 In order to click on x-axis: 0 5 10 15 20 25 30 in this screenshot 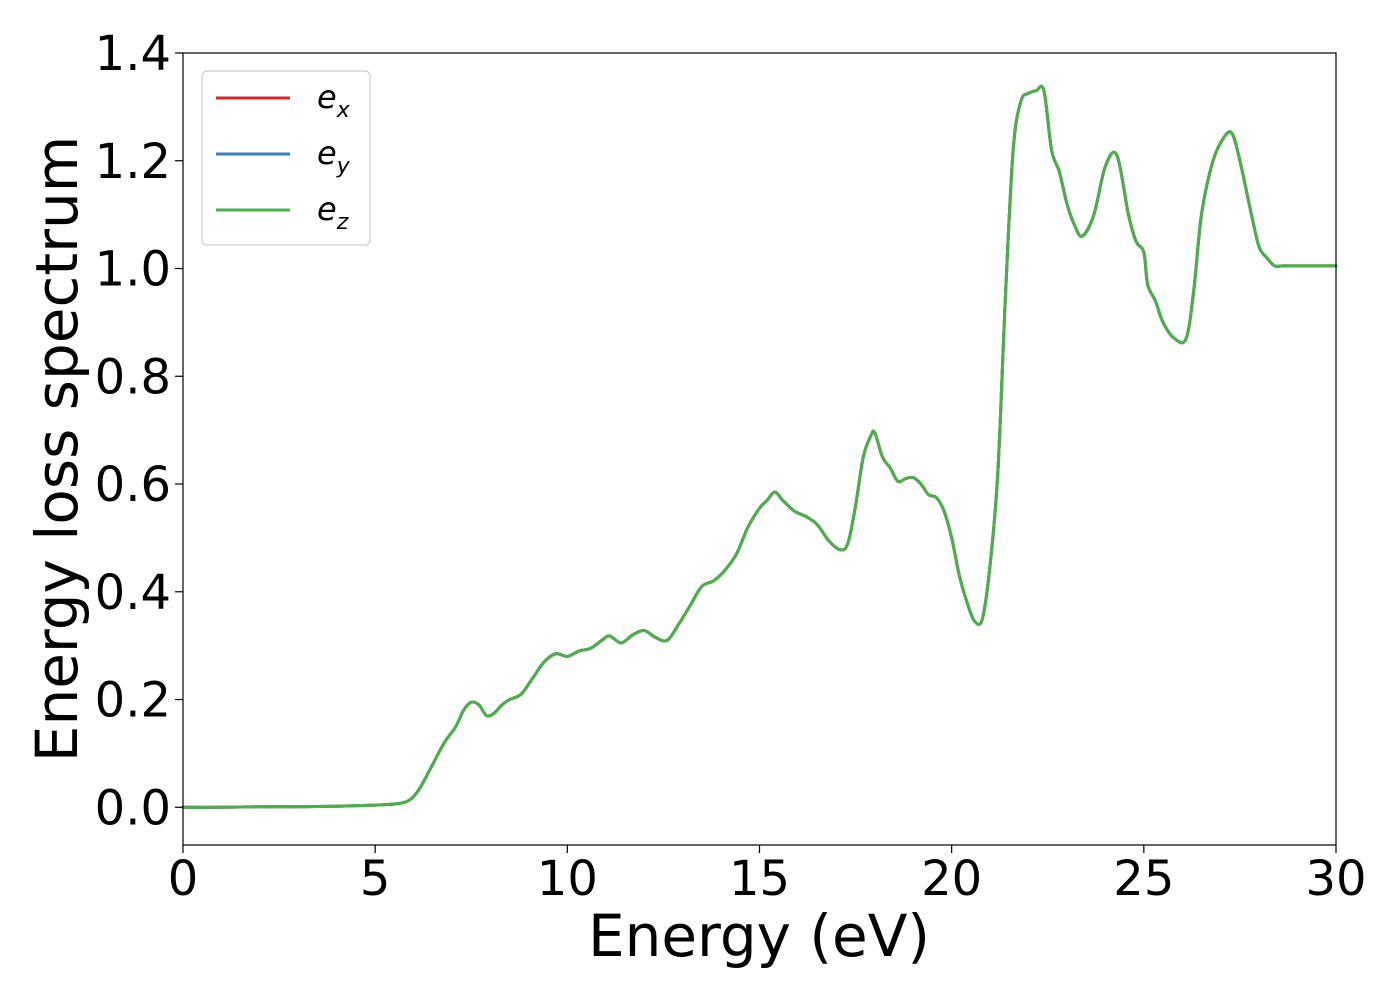, I will do `click(767, 876)`.